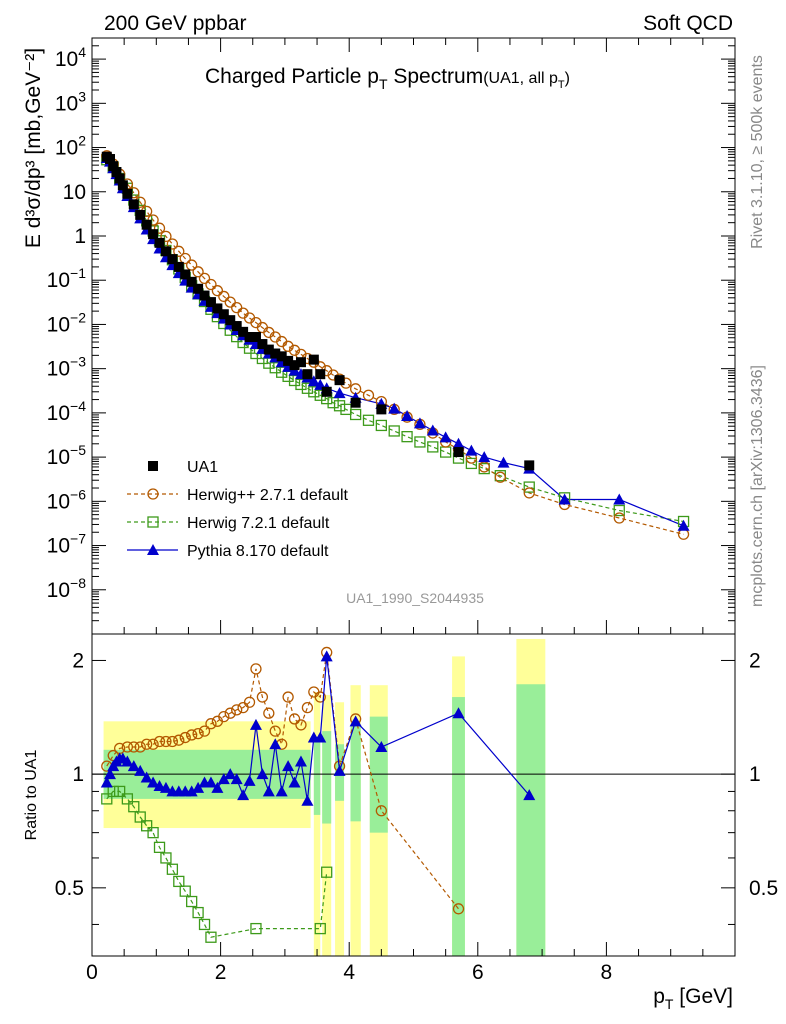 The height and width of the screenshot is (1024, 786). What do you see at coordinates (567, 78) in the screenshot?
I see `main-title-note-tail: )` at bounding box center [567, 78].